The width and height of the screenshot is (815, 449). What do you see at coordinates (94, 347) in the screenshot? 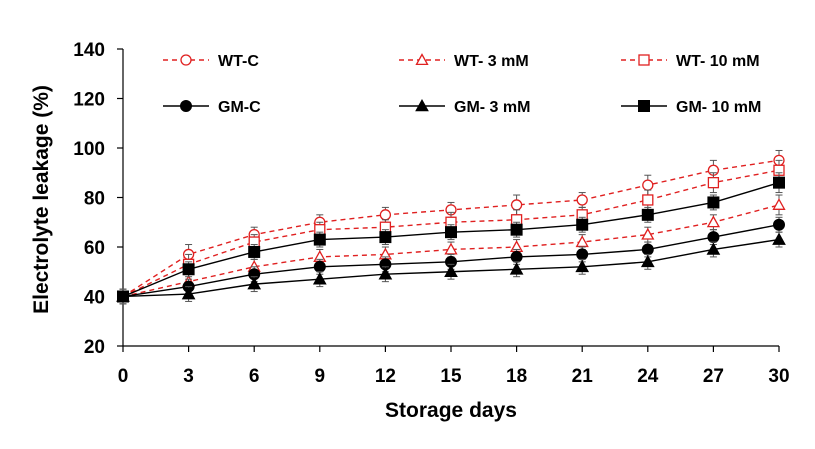
I see `y-tick-label: 20` at bounding box center [94, 347].